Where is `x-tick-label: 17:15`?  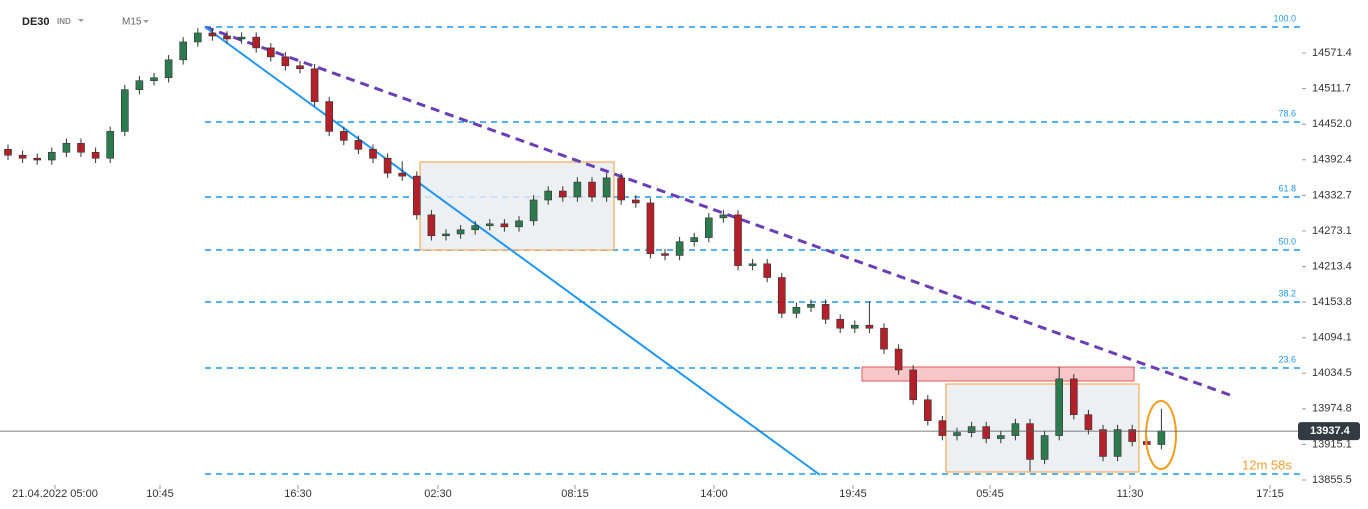 x-tick-label: 17:15 is located at coordinates (1270, 494).